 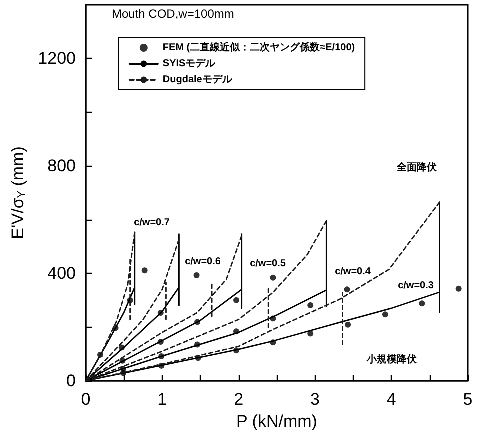 I want to click on y-tick-label: 0, so click(x=71, y=381).